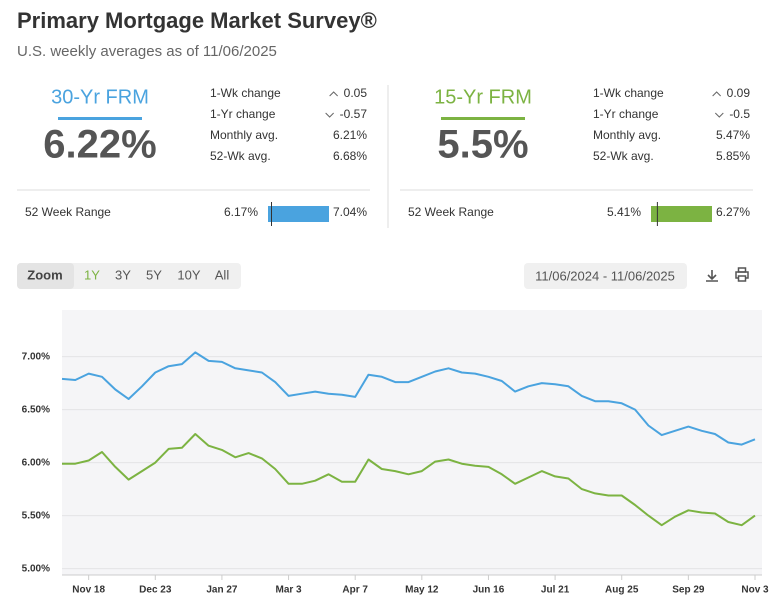 This screenshot has height=604, width=776. Describe the element at coordinates (489, 590) in the screenshot. I see `x-tick-label: Jun 16` at that location.